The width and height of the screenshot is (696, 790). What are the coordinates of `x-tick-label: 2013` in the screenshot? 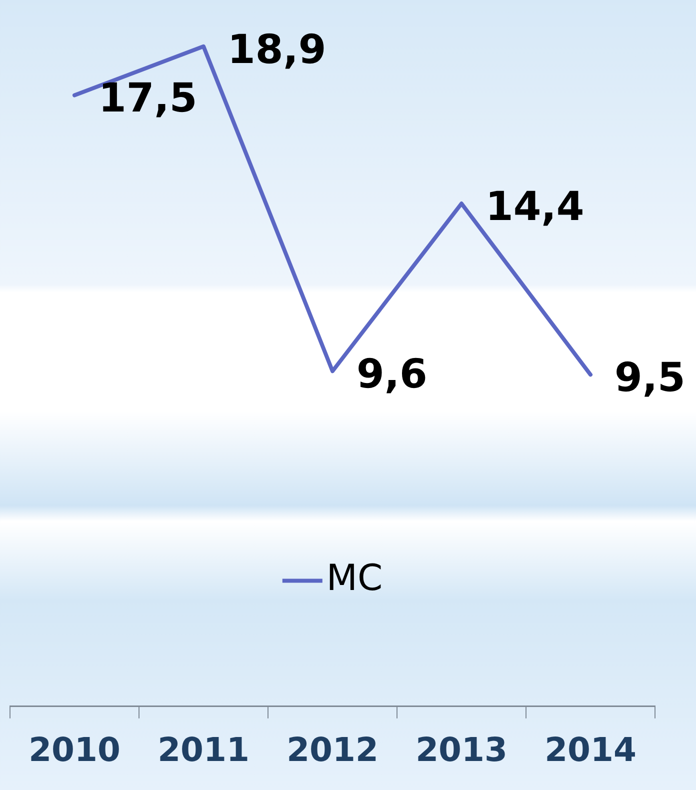 It's located at (462, 749).